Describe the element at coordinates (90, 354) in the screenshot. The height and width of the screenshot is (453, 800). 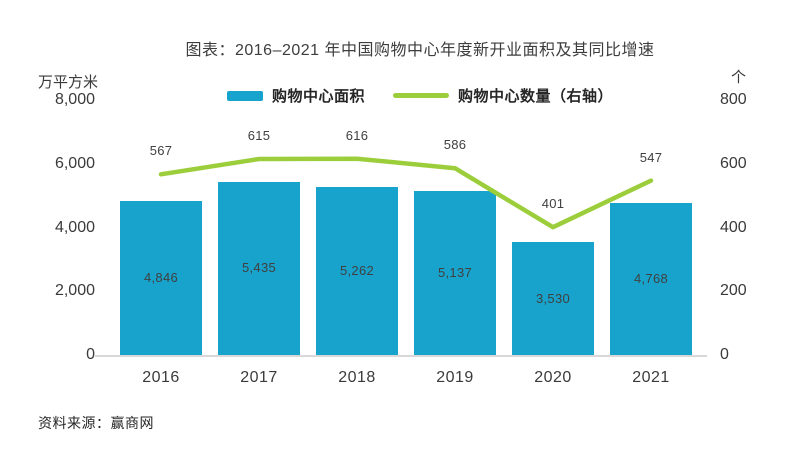
I see `y-axis-left-tick: 0` at that location.